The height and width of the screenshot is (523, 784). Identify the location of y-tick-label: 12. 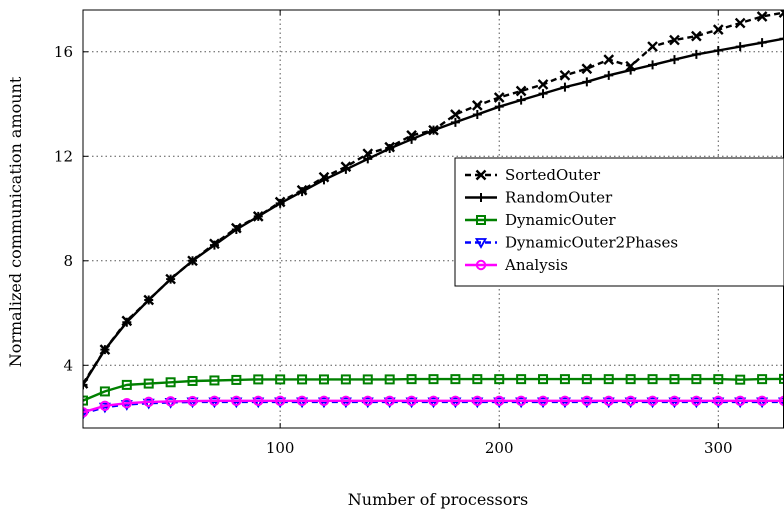
(63, 156).